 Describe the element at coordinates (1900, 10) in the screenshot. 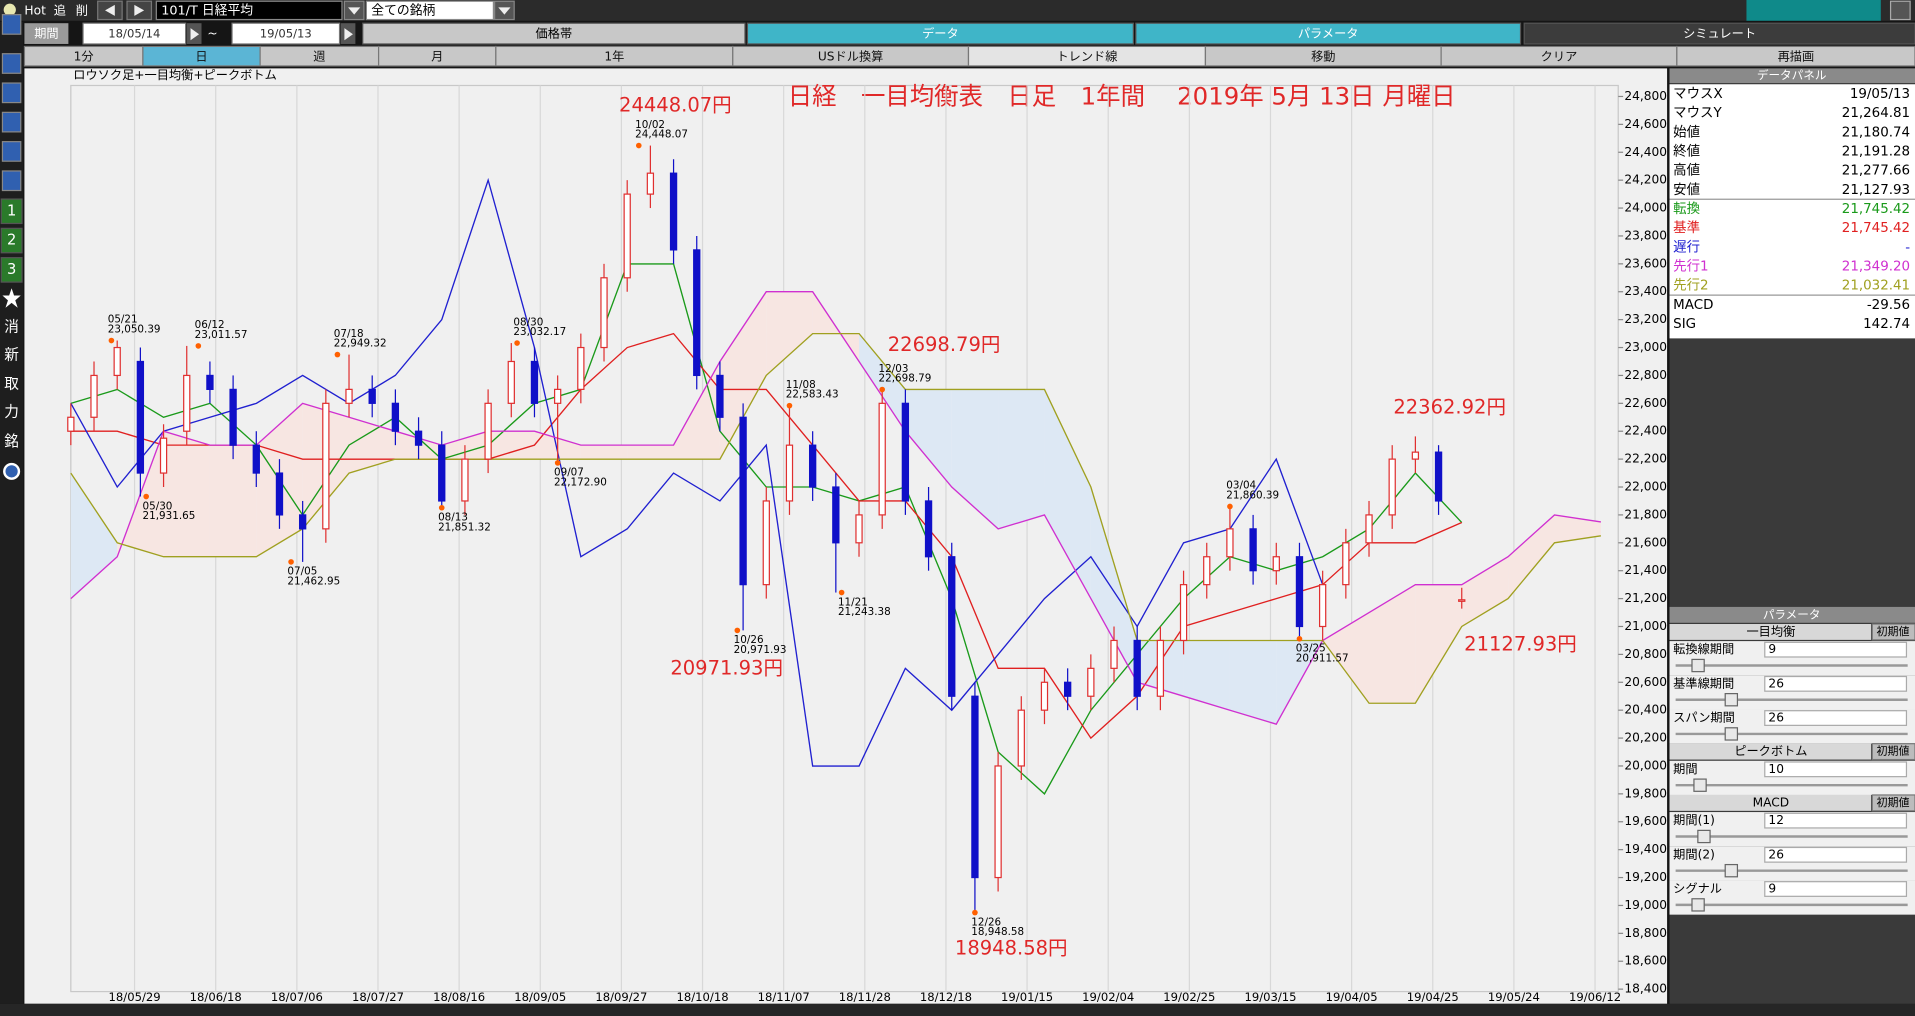

I see `close-button` at that location.